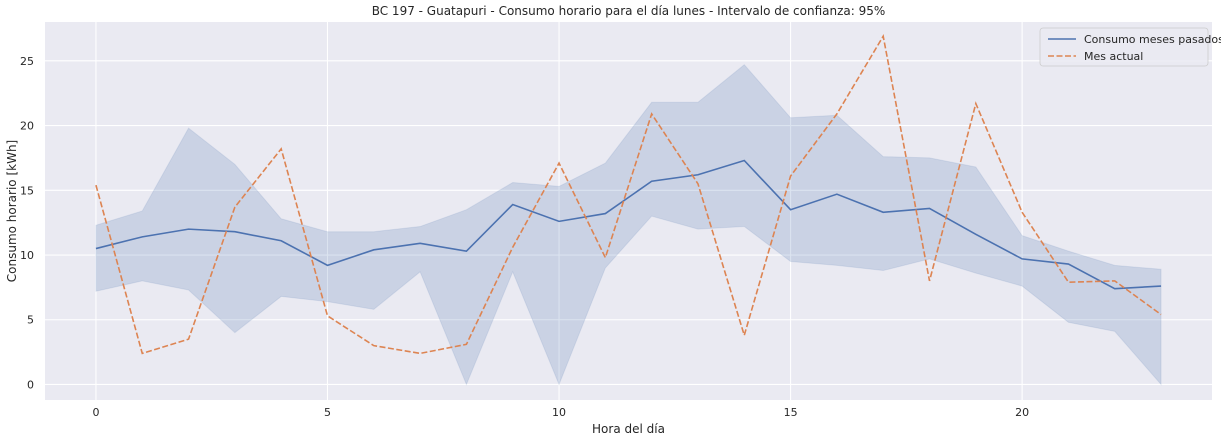 The image size is (1221, 442). What do you see at coordinates (1152, 39) in the screenshot?
I see `legend-entry: Consumo meses pasados` at bounding box center [1152, 39].